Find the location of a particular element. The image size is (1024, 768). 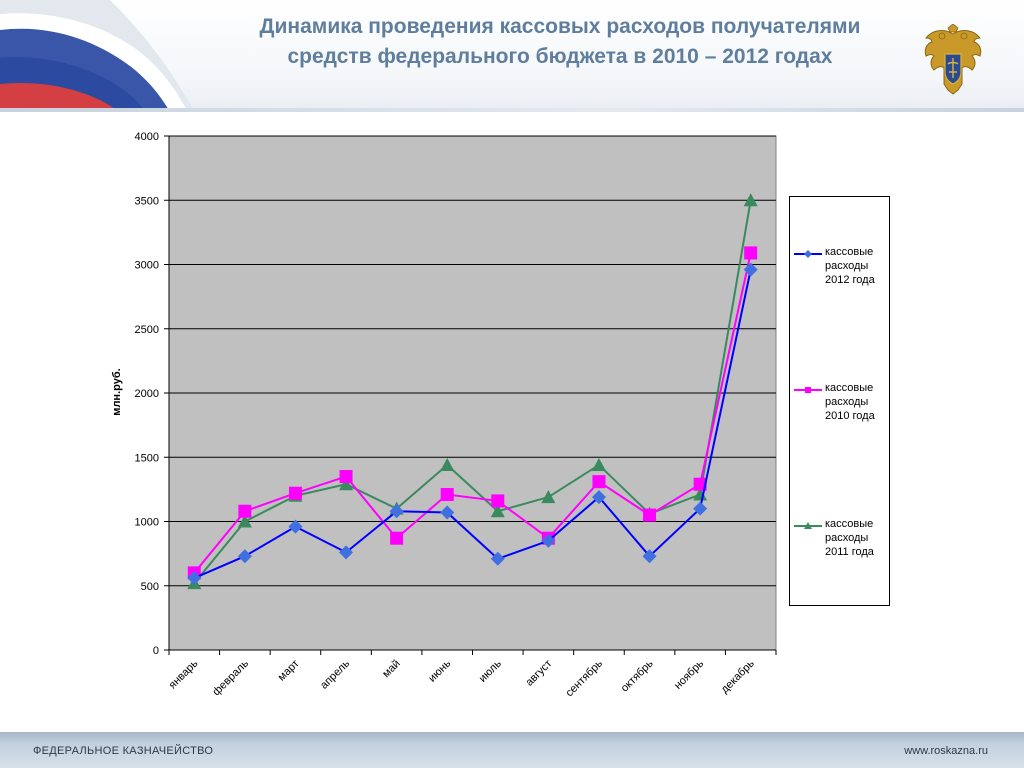

x-tick-label: декабрь is located at coordinates (738, 676).